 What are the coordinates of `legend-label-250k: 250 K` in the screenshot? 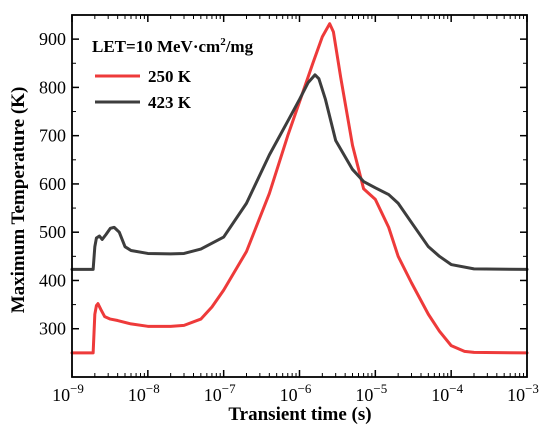 It's located at (170, 76).